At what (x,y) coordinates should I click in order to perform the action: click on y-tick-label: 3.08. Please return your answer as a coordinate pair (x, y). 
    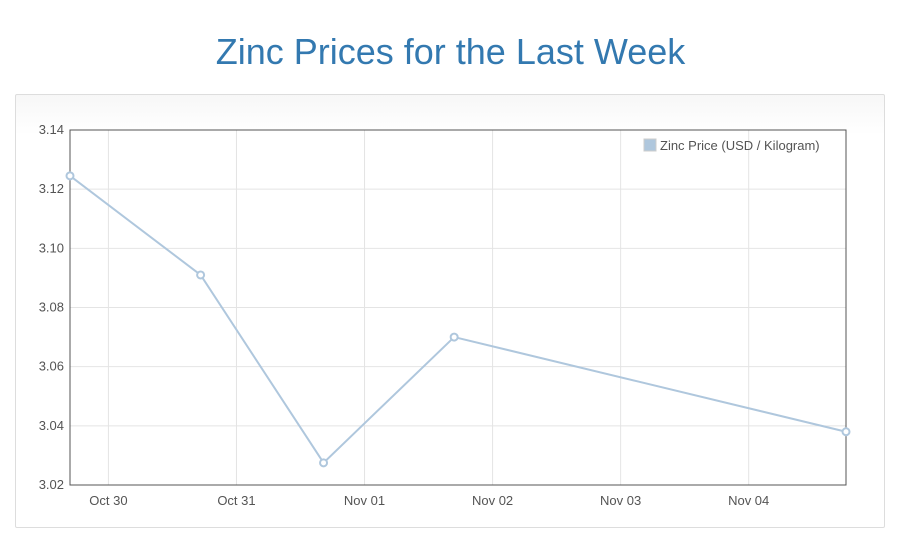
    Looking at the image, I should click on (51, 307).